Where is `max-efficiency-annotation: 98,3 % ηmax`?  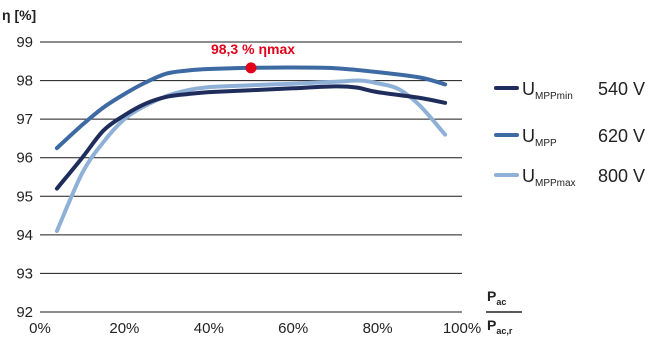
max-efficiency-annotation: 98,3 % ηmax is located at coordinates (253, 57).